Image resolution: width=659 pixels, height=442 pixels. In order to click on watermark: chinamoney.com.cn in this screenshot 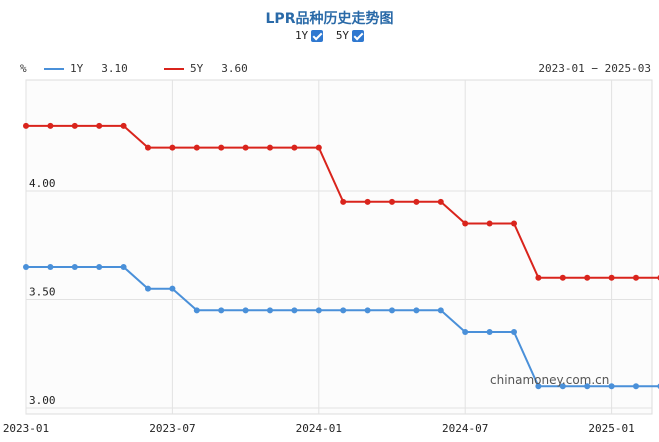, I will do `click(549, 380)`.